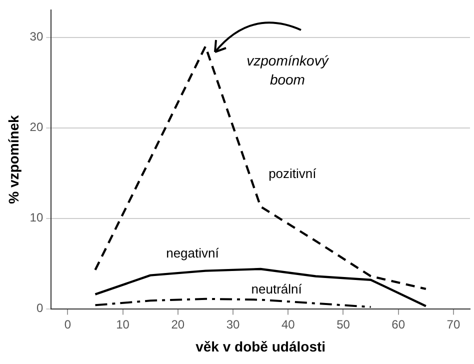  I want to click on series-label: pozitivní, so click(292, 174).